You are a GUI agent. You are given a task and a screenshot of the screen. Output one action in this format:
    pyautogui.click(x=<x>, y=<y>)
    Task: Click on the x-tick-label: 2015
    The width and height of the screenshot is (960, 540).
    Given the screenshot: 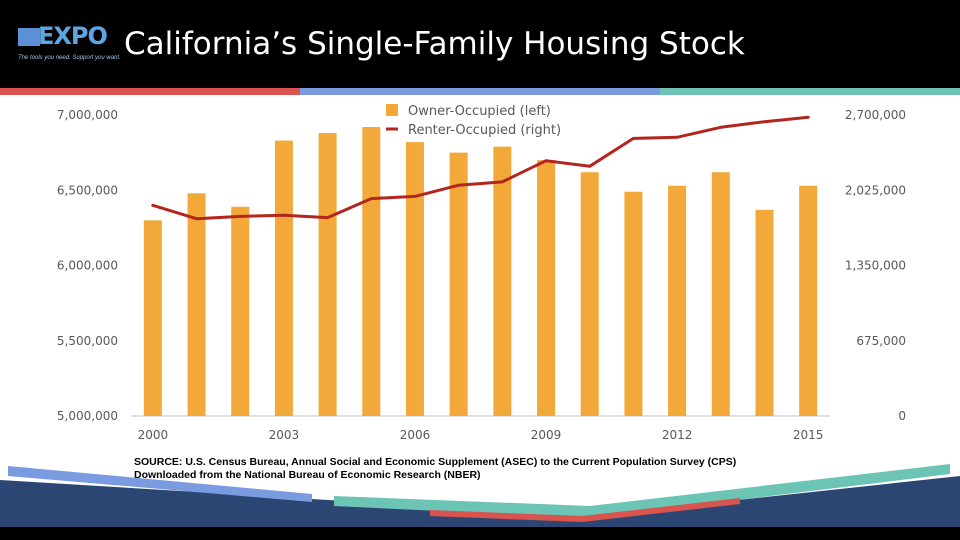 What is the action you would take?
    pyautogui.click(x=808, y=435)
    